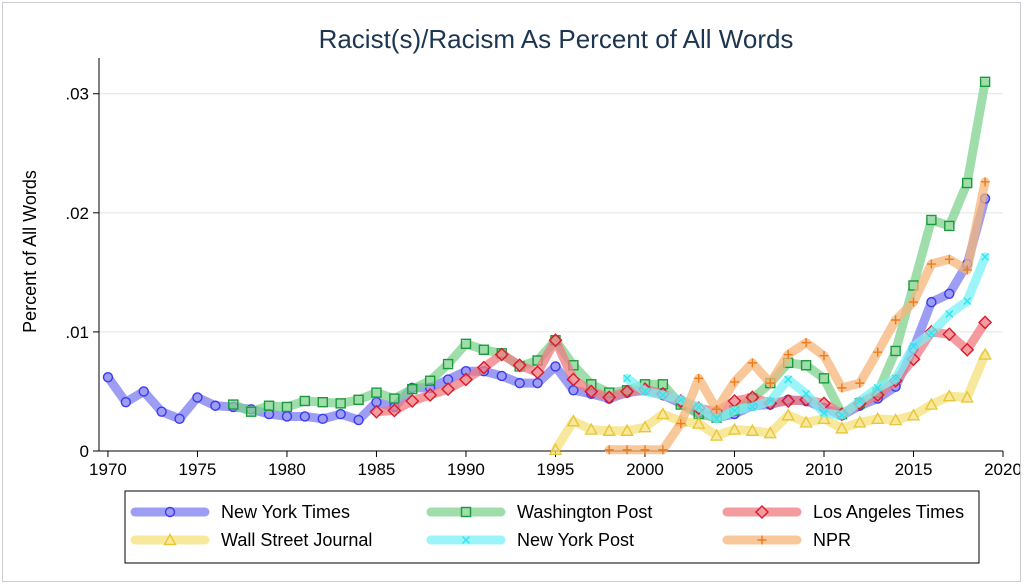 This screenshot has height=585, width=1024. Describe the element at coordinates (735, 469) in the screenshot. I see `x-tick-label: 2005` at that location.